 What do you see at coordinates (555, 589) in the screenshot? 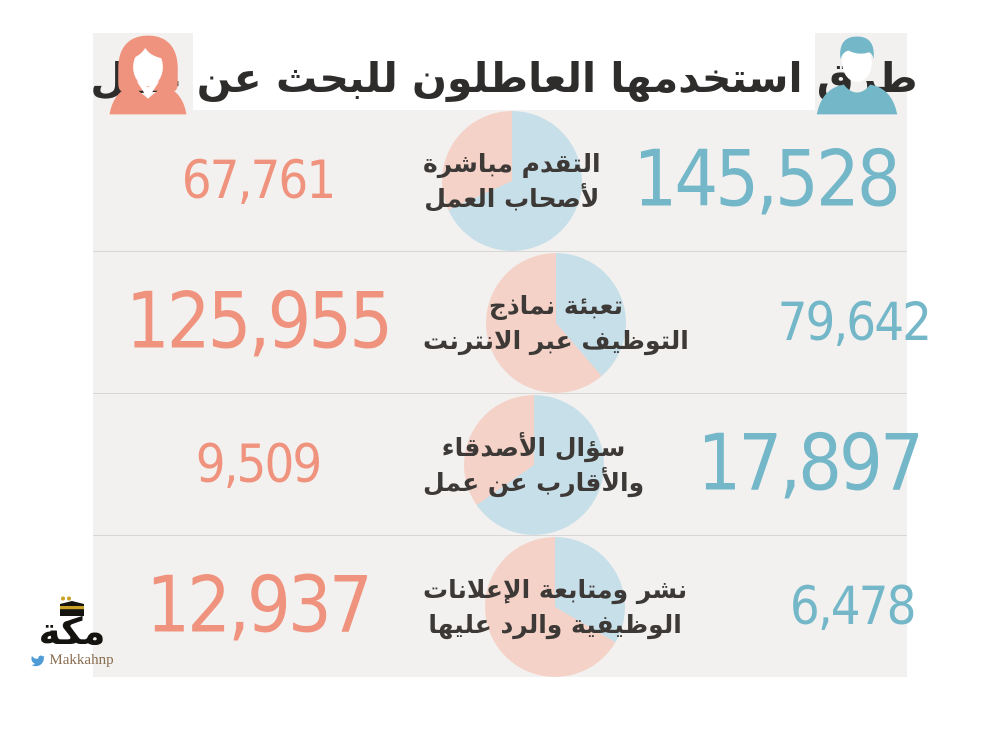
I see `category-label-line1: نشر ومتابعة الإعلانات` at bounding box center [555, 589].